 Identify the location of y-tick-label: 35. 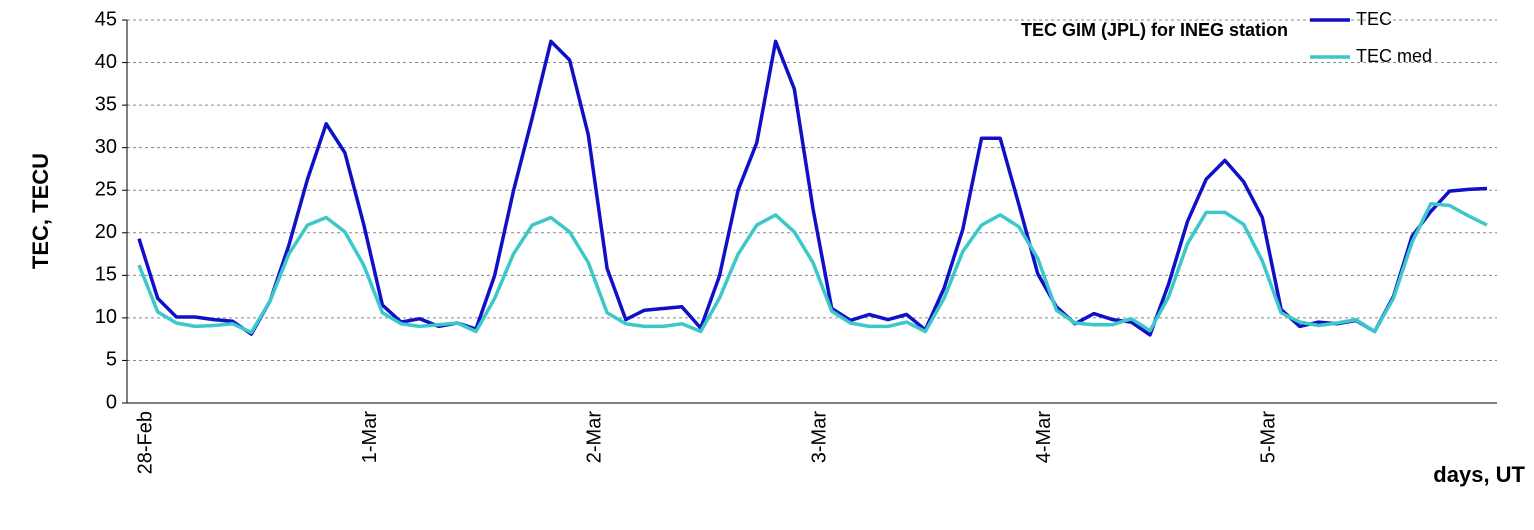
(106, 104).